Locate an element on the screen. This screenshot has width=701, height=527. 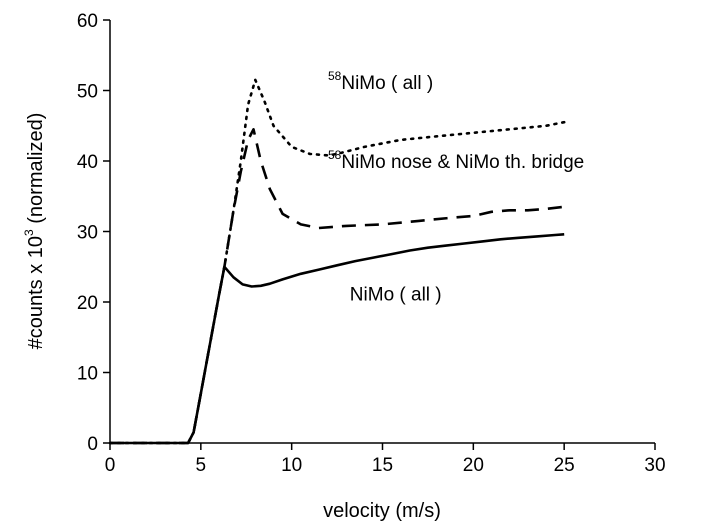
y-axis-label-tail: (normalized) is located at coordinates (36, 171).